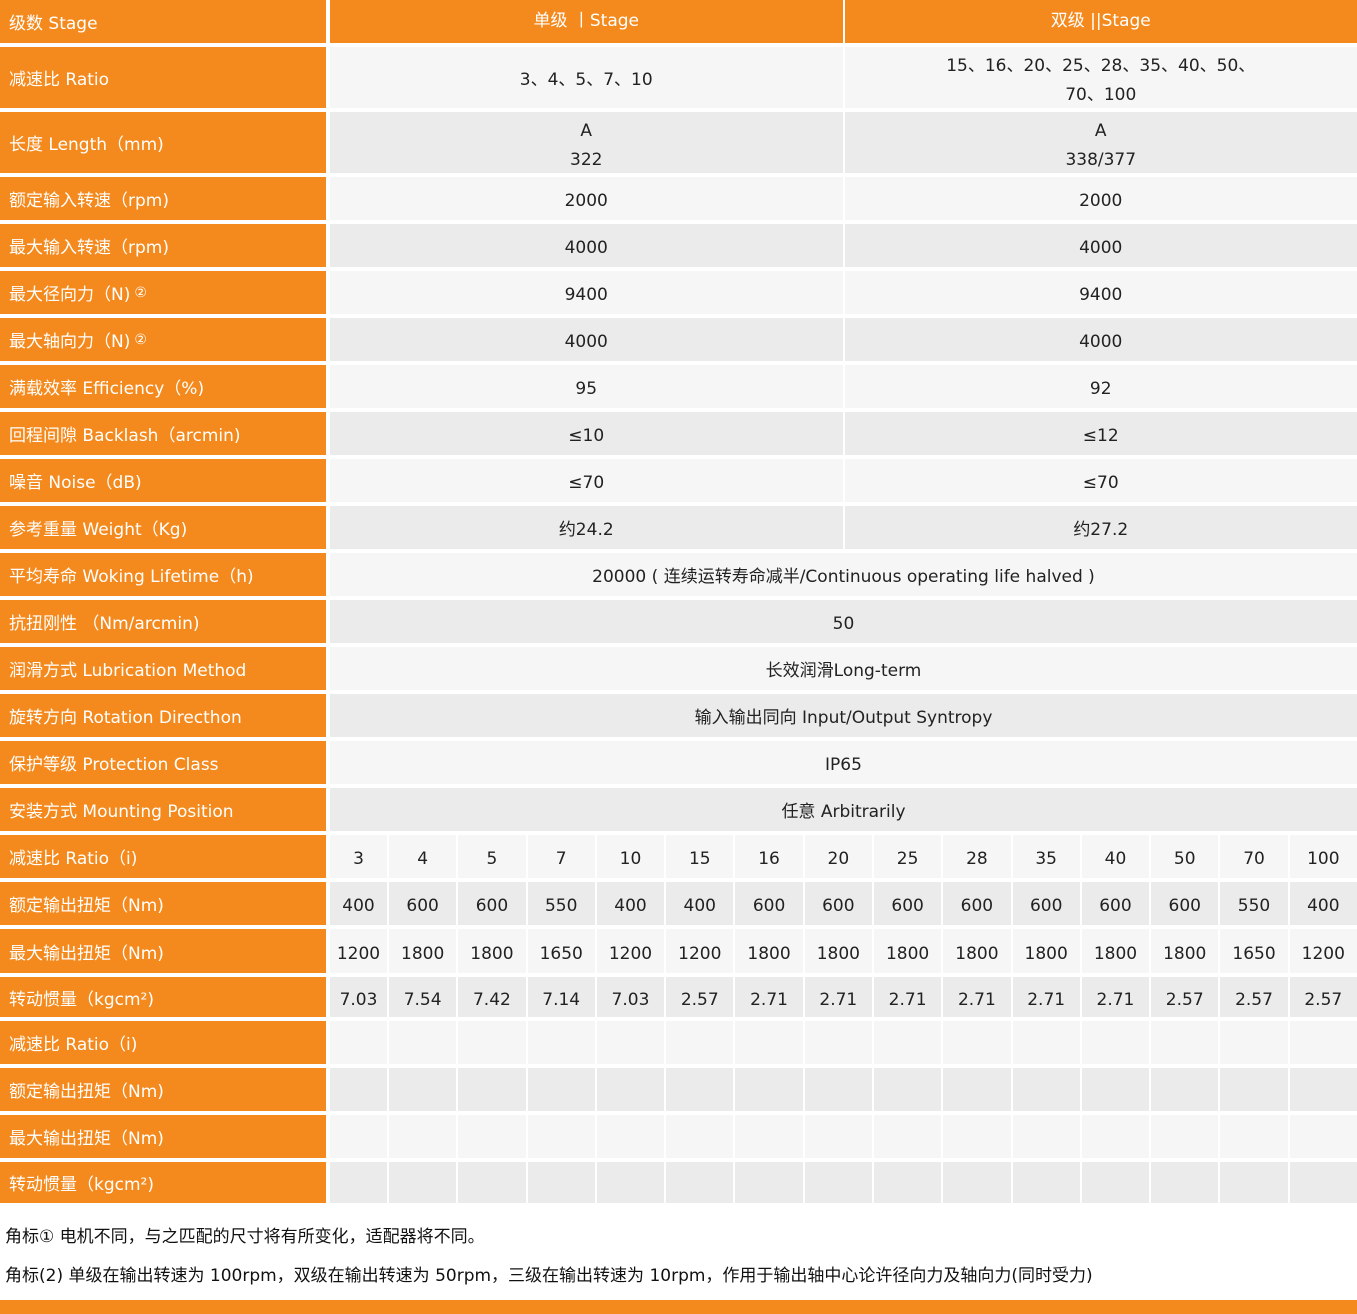 This screenshot has height=1314, width=1357. I want to click on value-cell: 1650, so click(561, 951).